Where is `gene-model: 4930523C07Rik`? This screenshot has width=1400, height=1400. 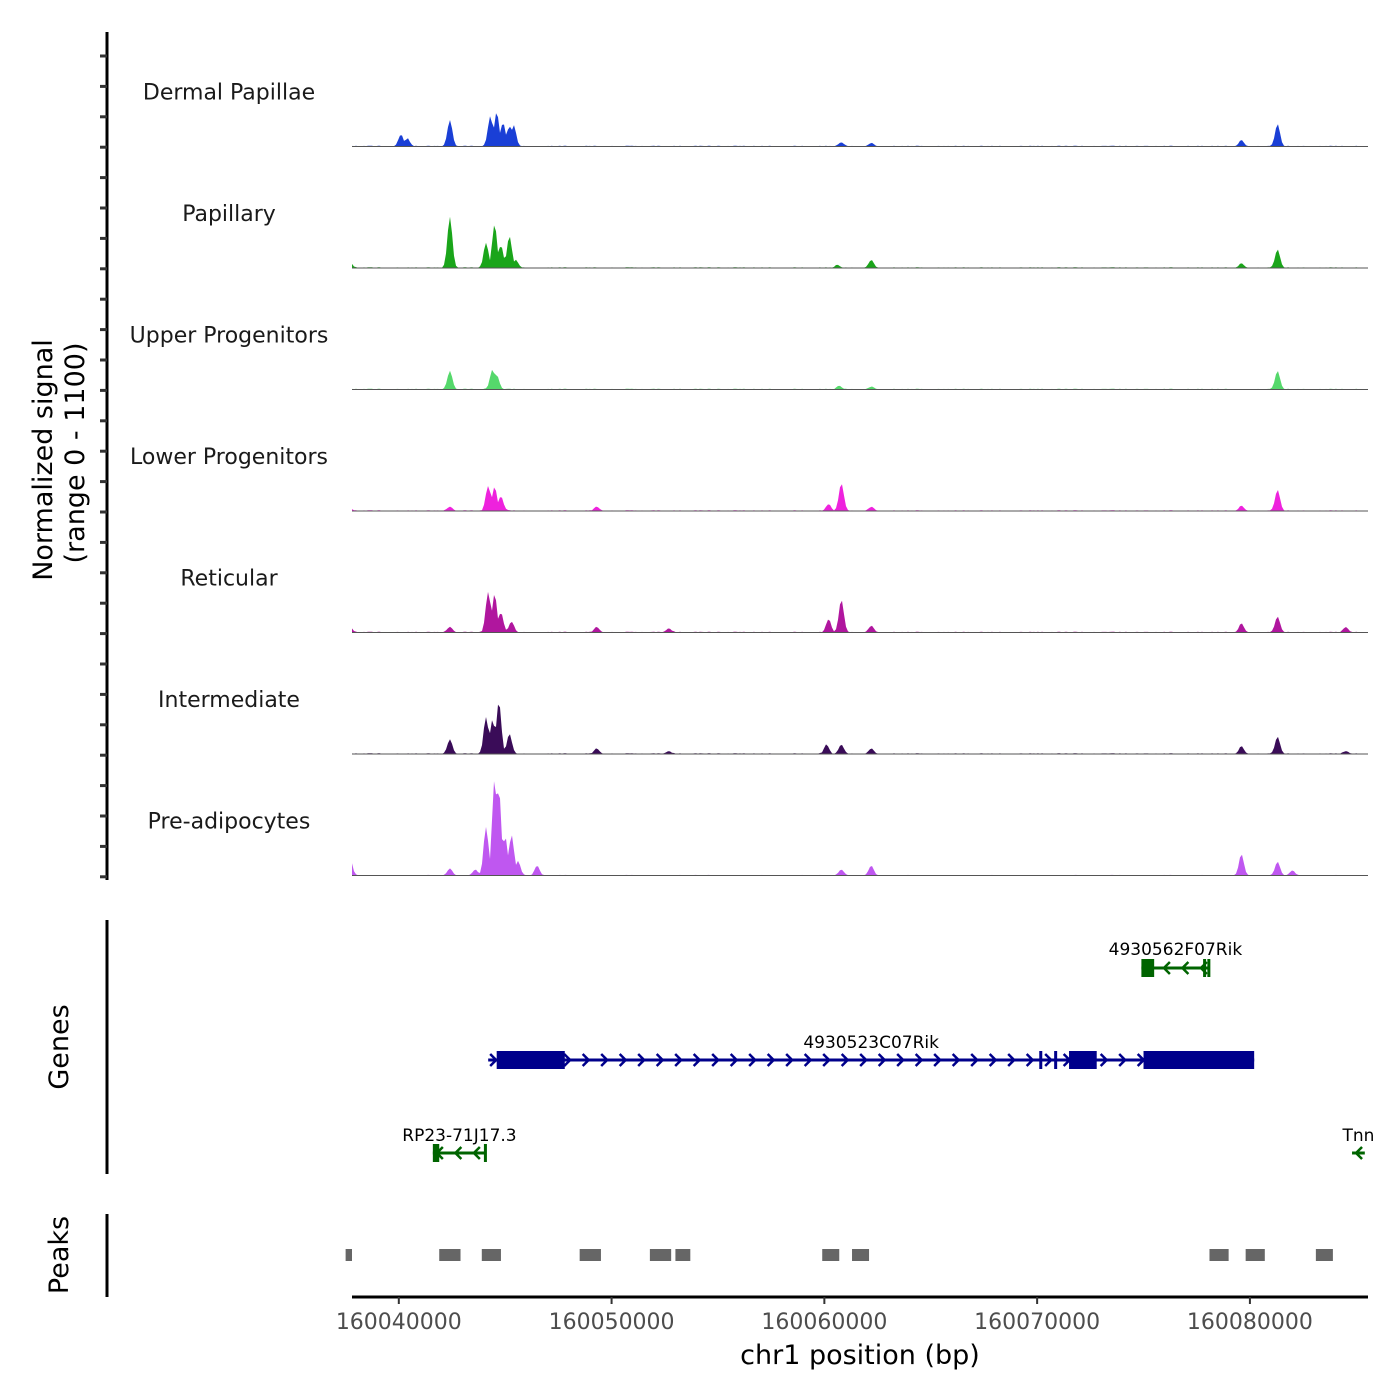 gene-model: 4930523C07Rik is located at coordinates (871, 1051).